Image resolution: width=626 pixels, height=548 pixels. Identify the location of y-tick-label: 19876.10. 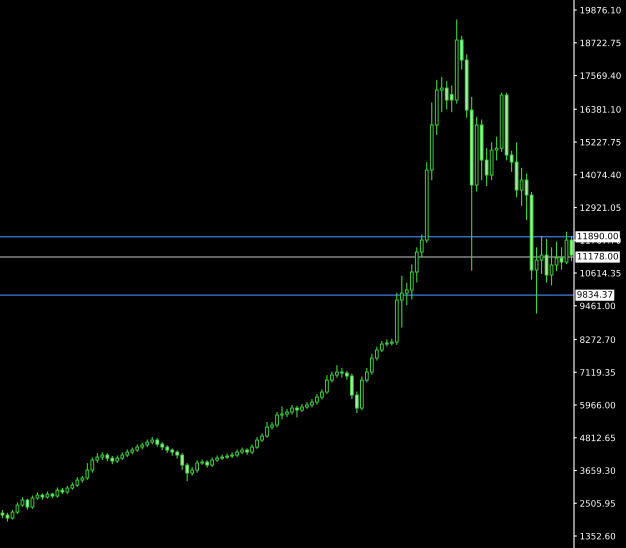
(600, 10).